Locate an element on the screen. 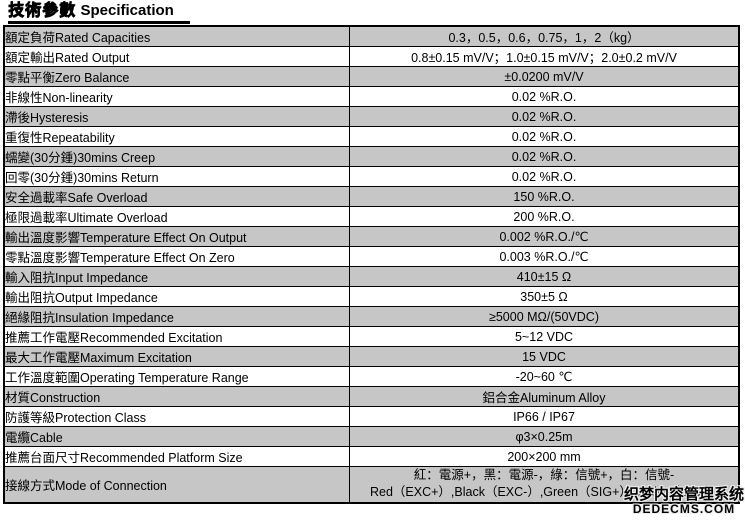  table-row: 非線性Non-linearity 0.02 %R.O. is located at coordinates (371, 96).